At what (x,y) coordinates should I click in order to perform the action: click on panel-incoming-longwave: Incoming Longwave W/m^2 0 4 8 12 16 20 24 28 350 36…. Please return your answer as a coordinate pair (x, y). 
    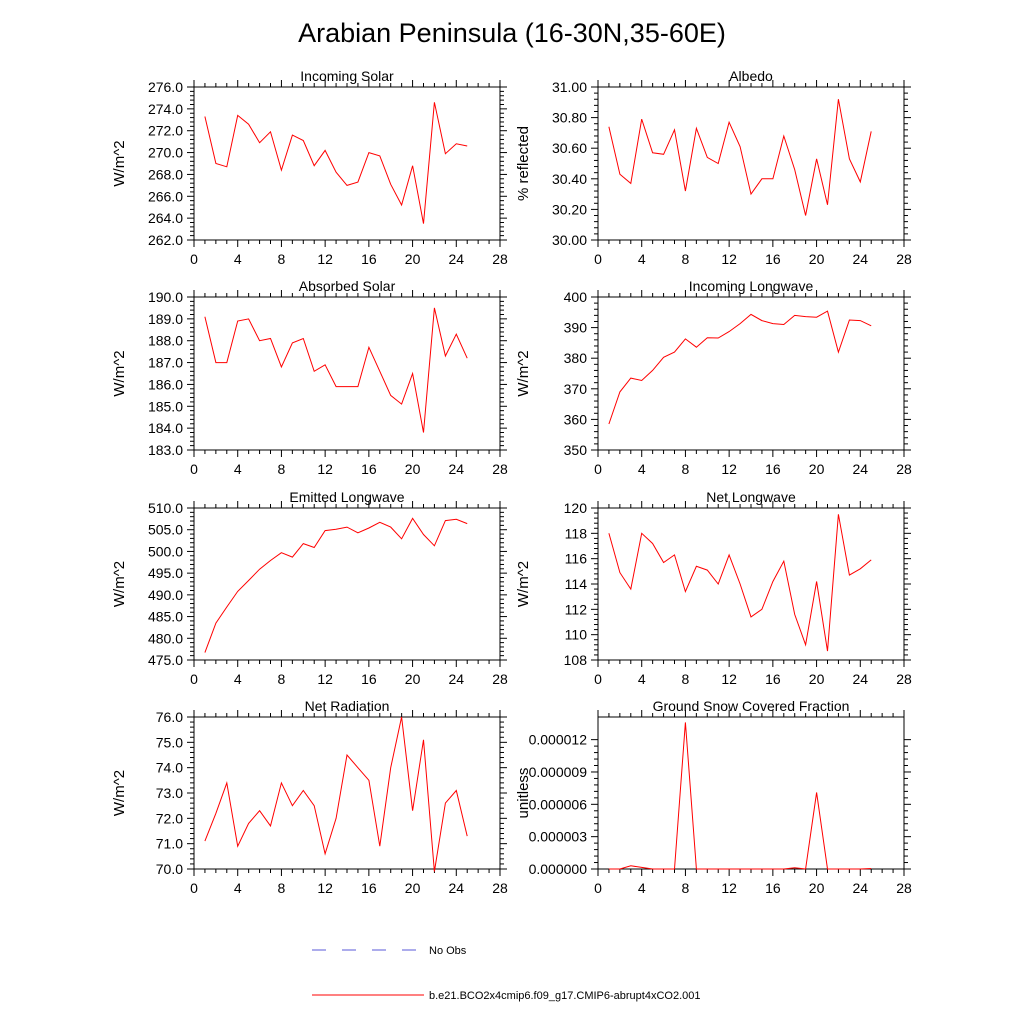
    Looking at the image, I should click on (713, 377).